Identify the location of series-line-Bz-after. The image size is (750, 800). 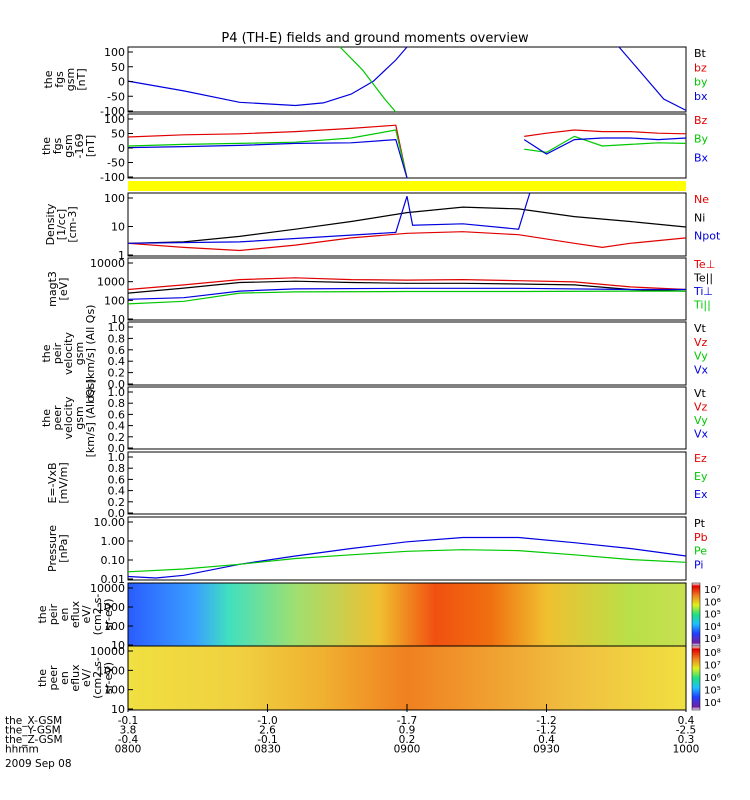
(605, 133).